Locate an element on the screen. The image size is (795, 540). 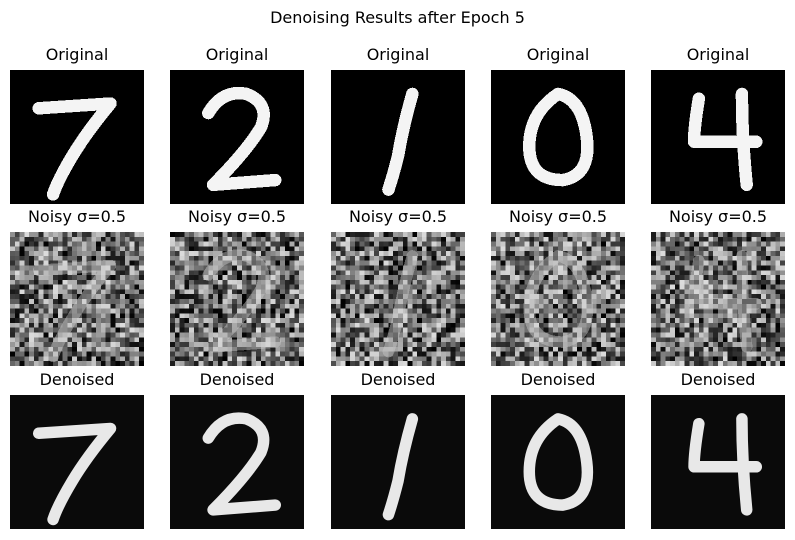
panel-0-2: Original is located at coordinates (398, 124).